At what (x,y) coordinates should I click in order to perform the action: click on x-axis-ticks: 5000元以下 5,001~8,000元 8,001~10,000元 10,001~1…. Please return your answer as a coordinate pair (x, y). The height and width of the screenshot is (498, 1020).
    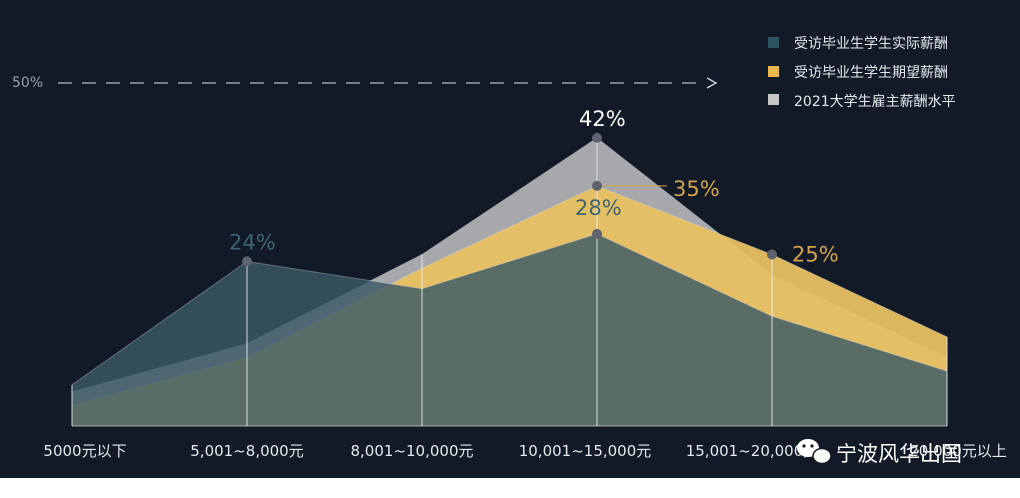
    Looking at the image, I should click on (524, 451).